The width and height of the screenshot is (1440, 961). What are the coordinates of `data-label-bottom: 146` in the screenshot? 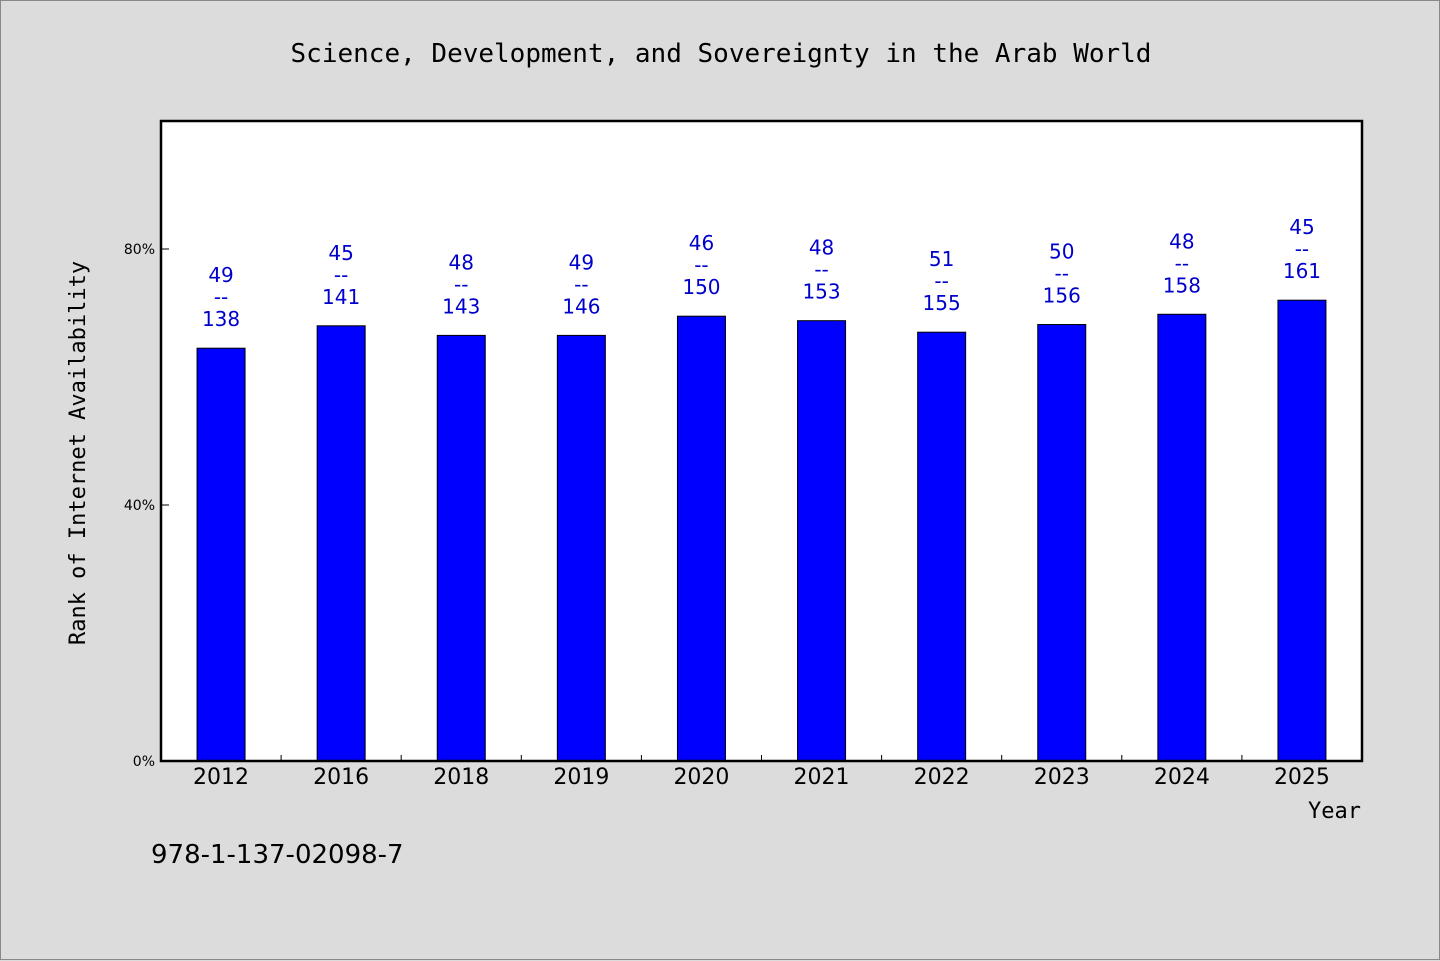 It's located at (581, 306).